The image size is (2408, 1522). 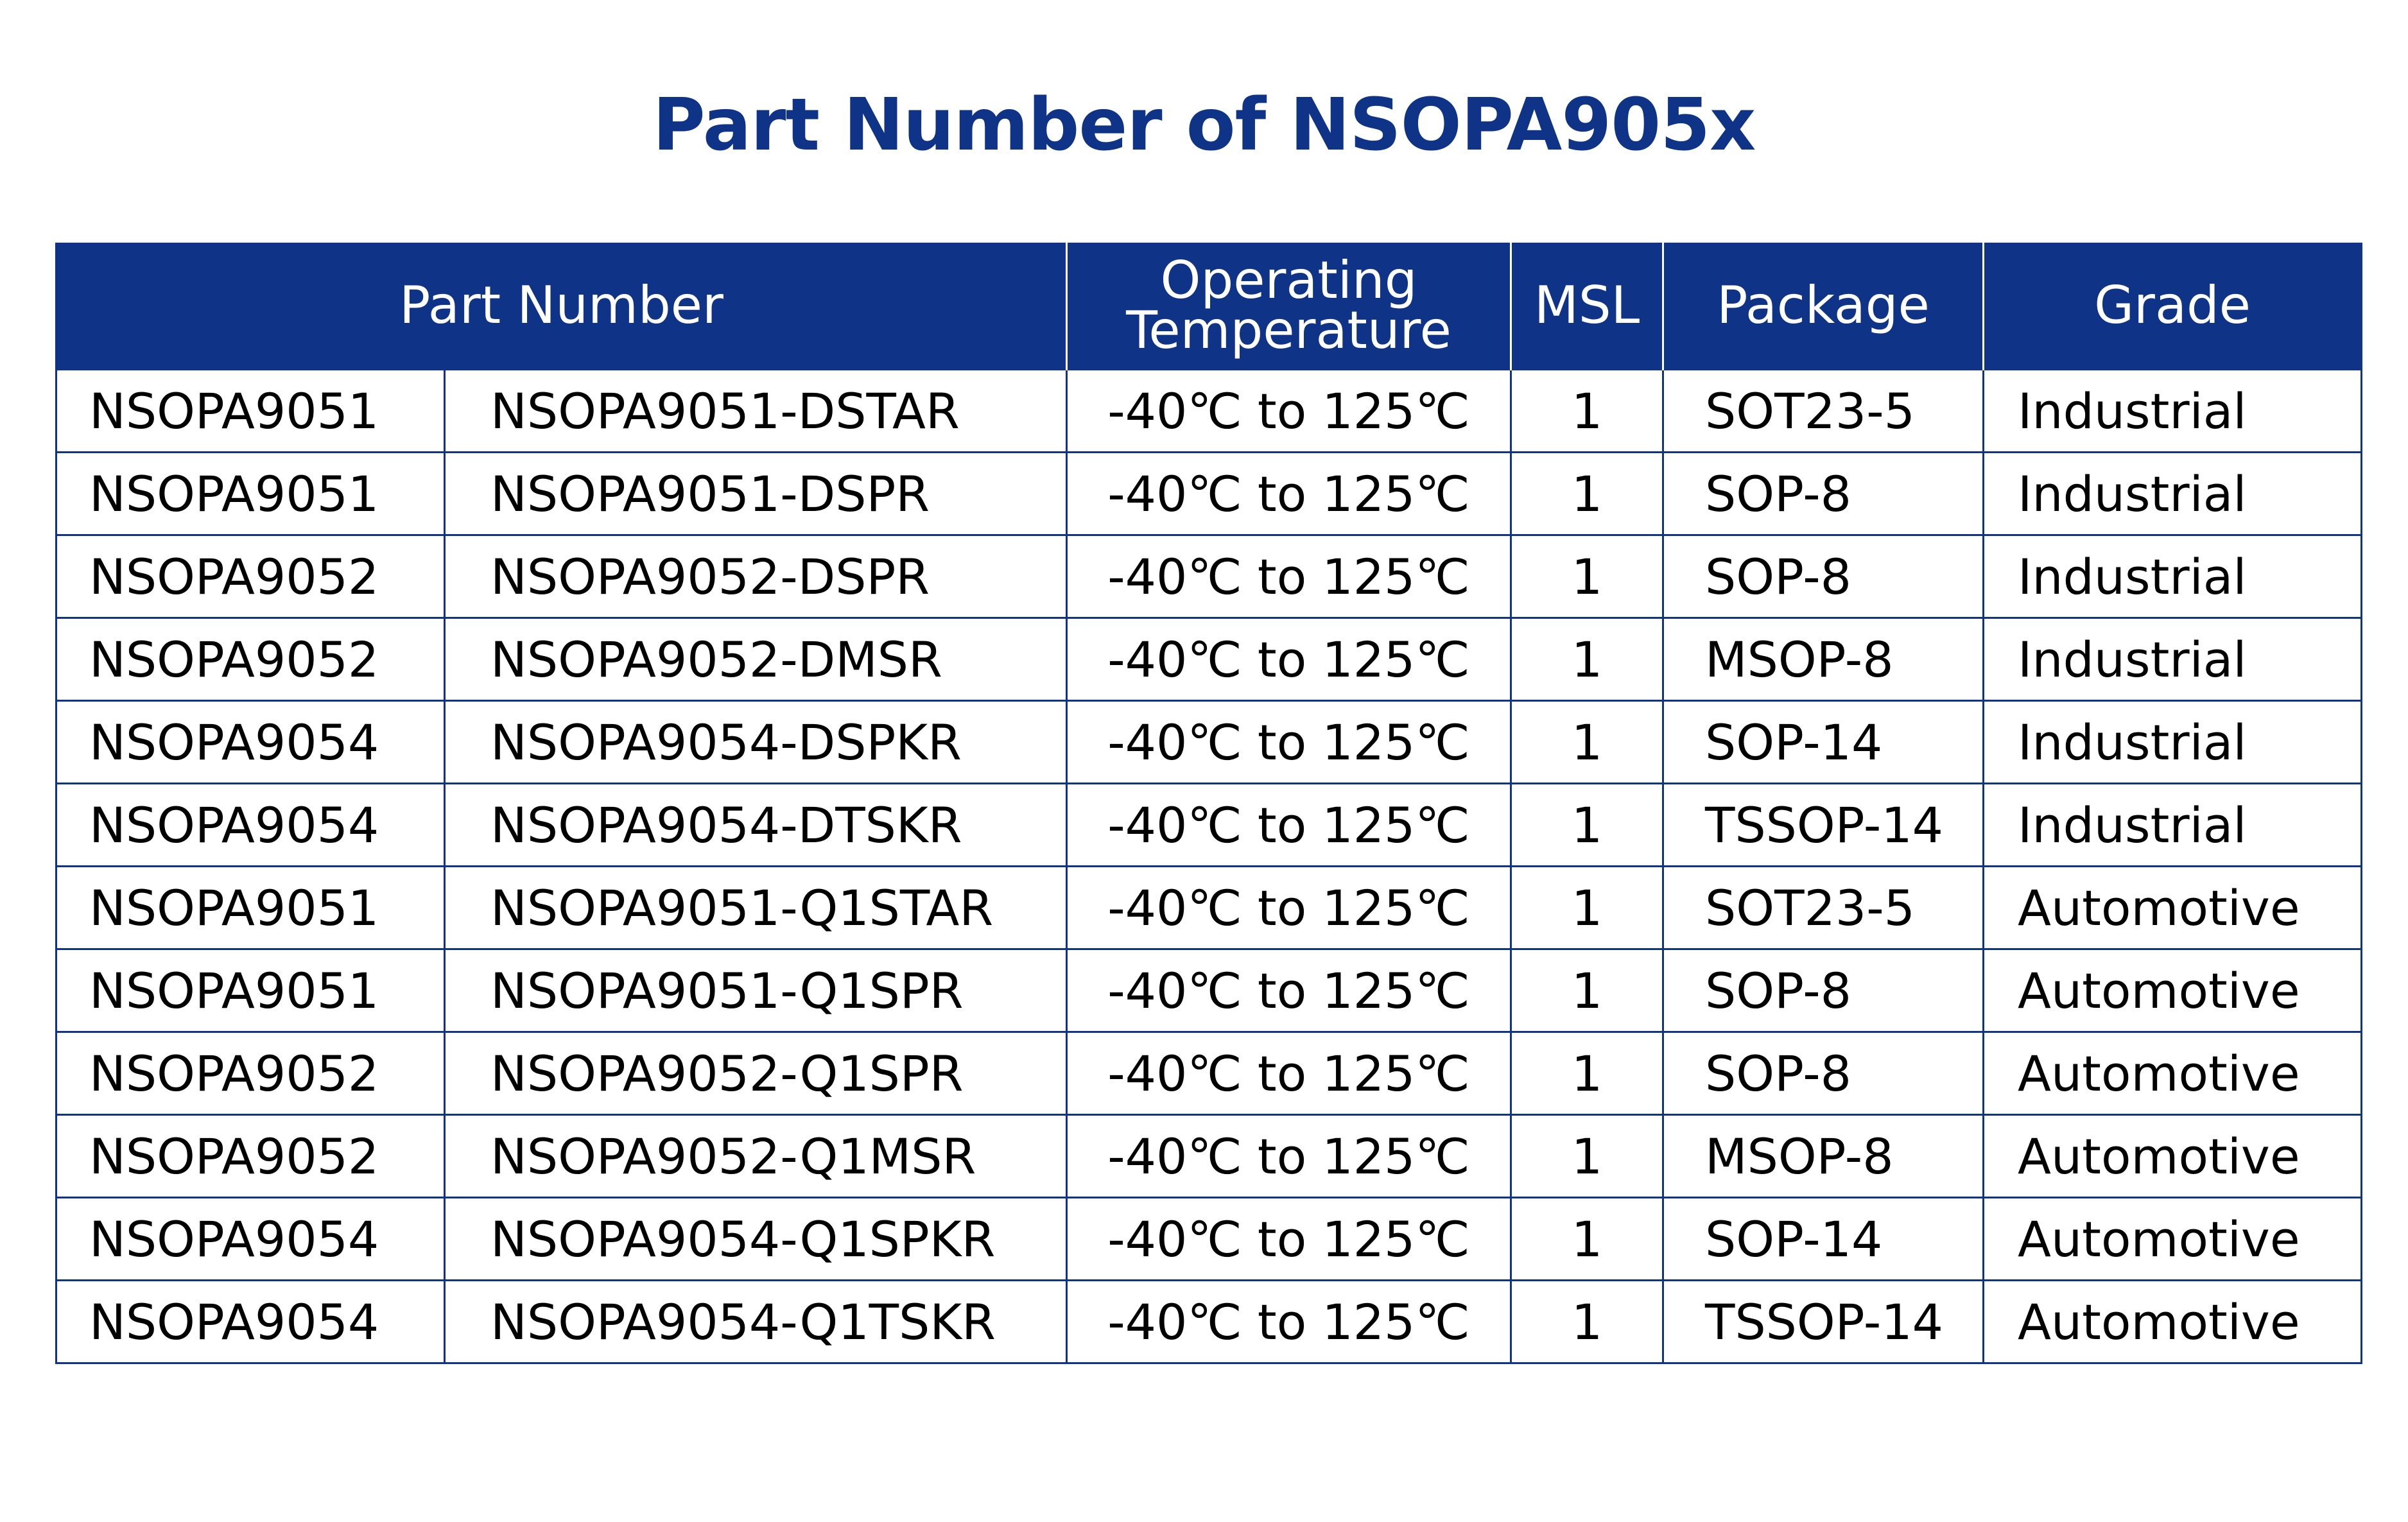 What do you see at coordinates (561, 306) in the screenshot?
I see `header-part-number: Part Number` at bounding box center [561, 306].